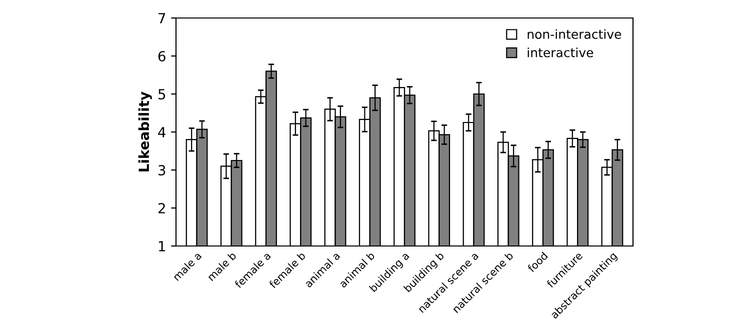 The height and width of the screenshot is (324, 754). I want to click on legend-label: interactive, so click(561, 53).